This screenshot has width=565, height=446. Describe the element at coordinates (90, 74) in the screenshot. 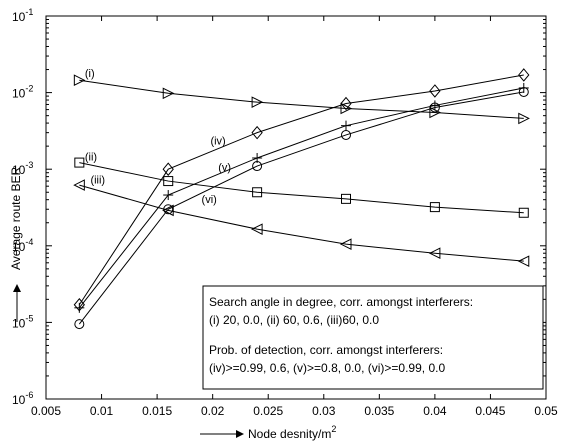

I see `series-label: (i)` at that location.